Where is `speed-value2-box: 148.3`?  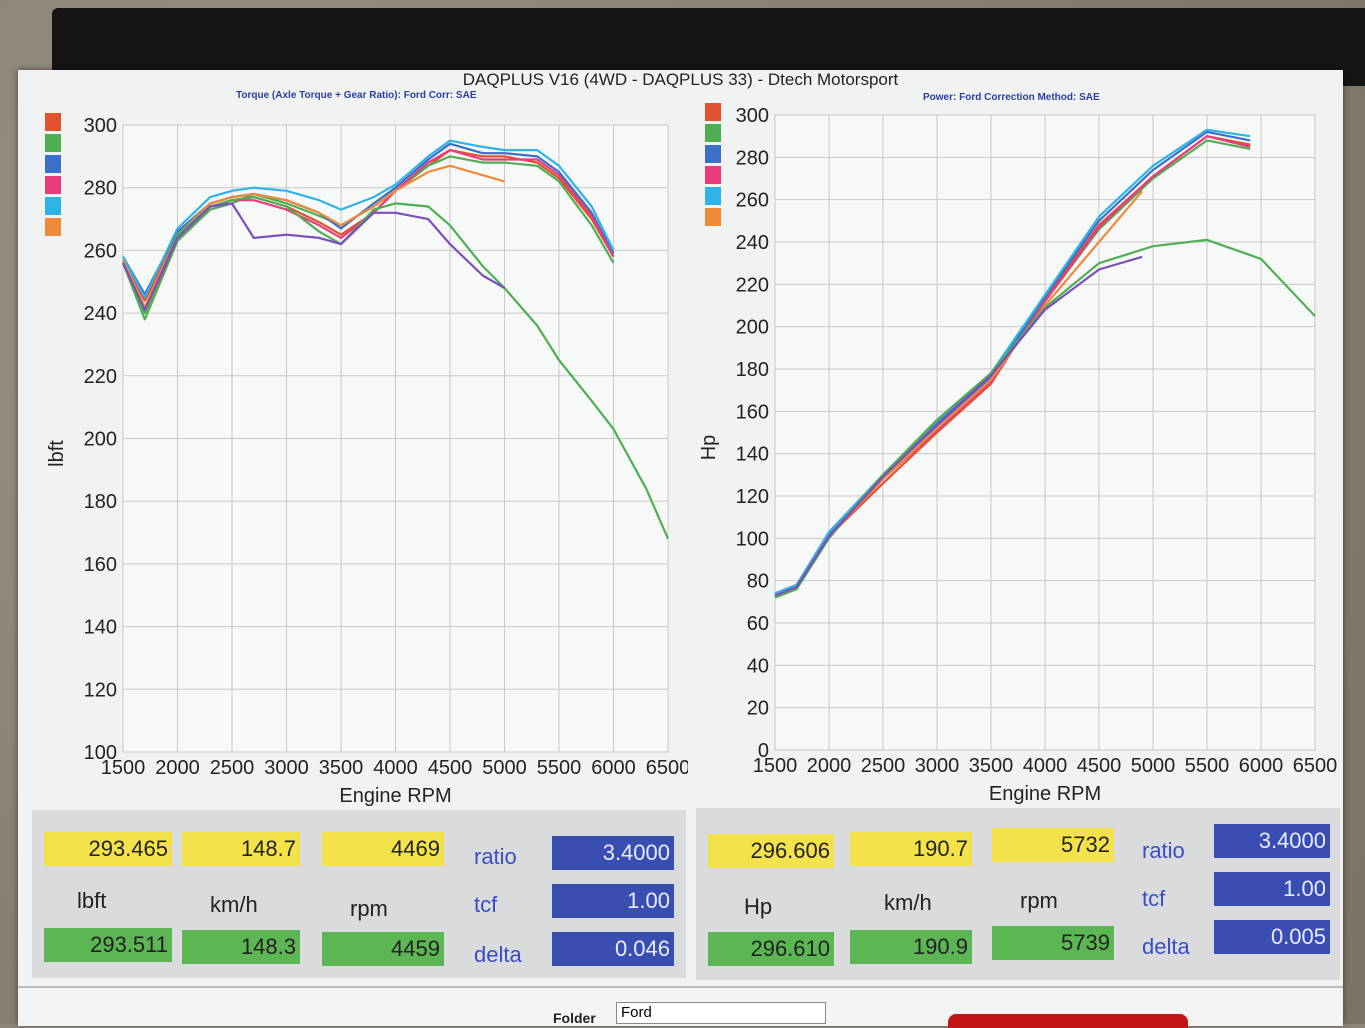 speed-value2-box: 148.3 is located at coordinates (241, 947).